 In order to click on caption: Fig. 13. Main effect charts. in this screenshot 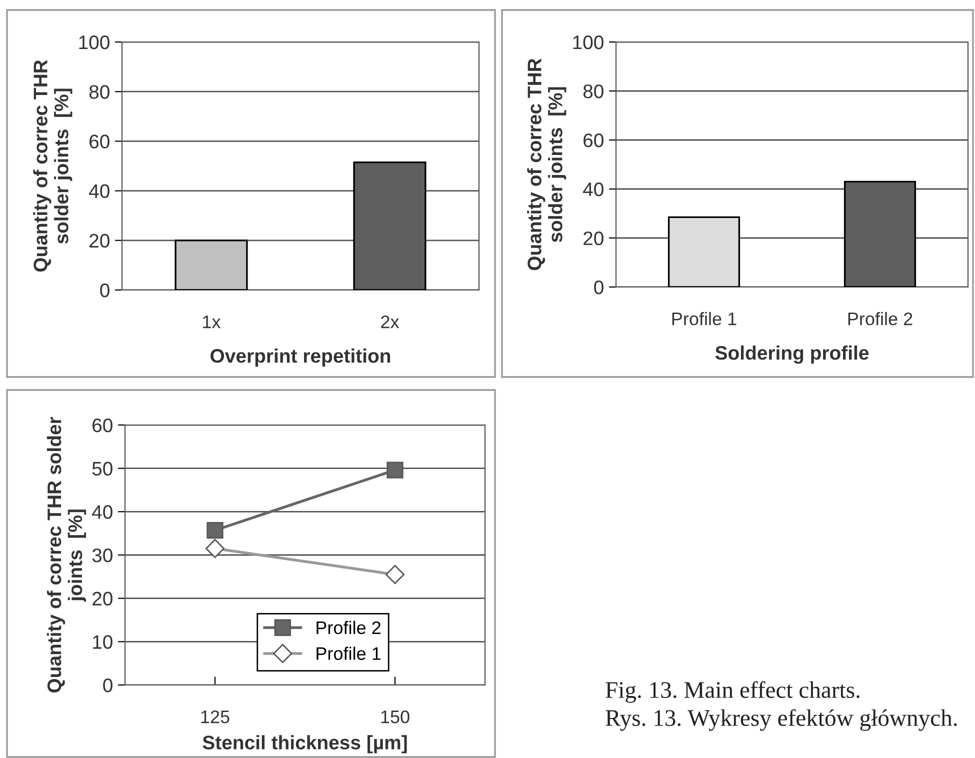, I will do `click(733, 692)`.